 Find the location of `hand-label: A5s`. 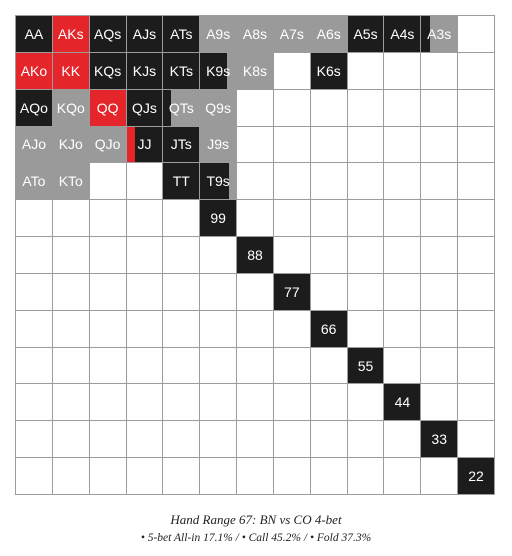

hand-label: A5s is located at coordinates (365, 33).